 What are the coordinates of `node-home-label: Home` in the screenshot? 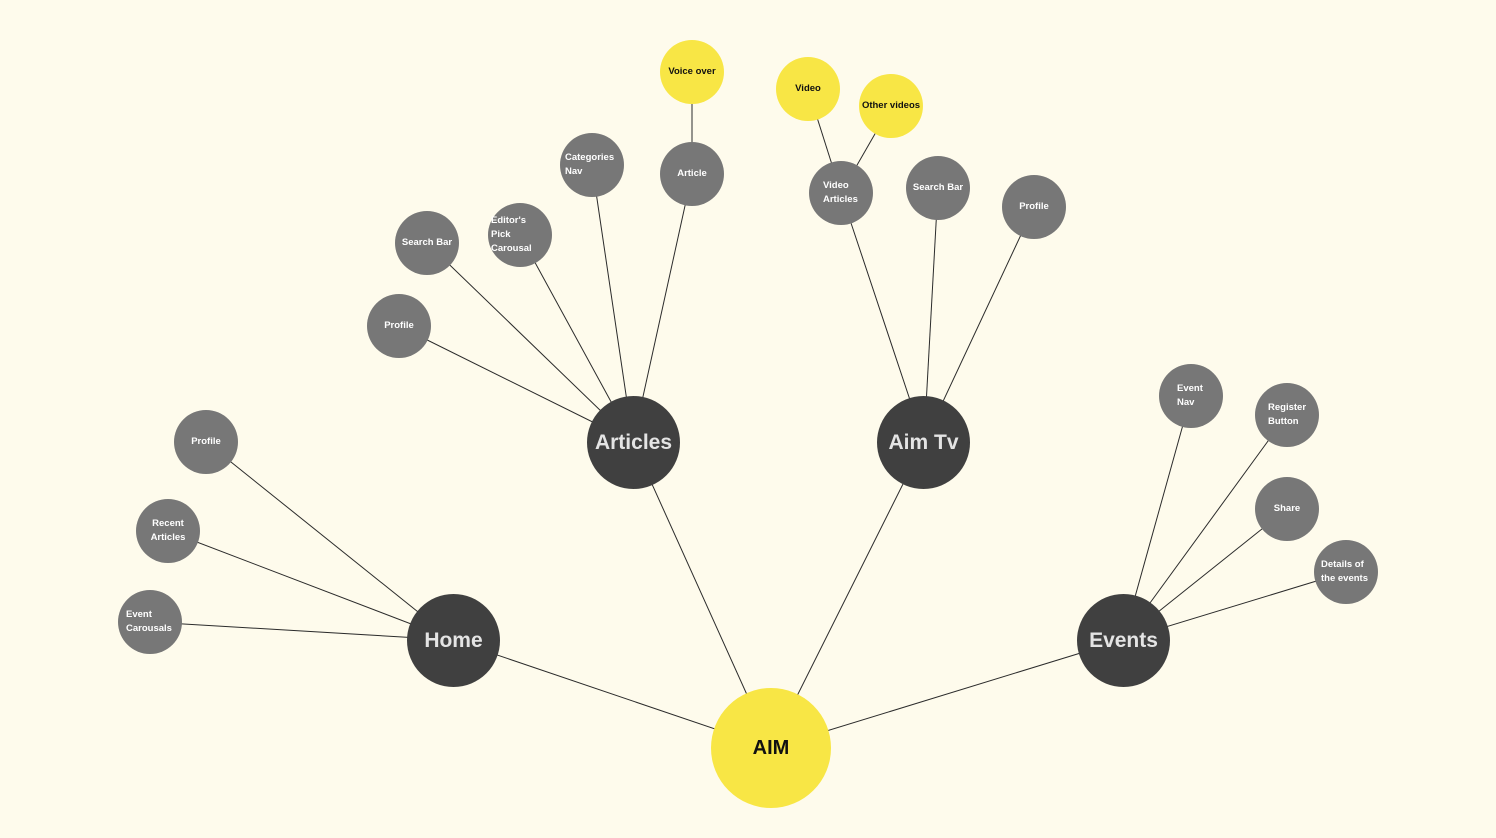 It's located at (453, 640).